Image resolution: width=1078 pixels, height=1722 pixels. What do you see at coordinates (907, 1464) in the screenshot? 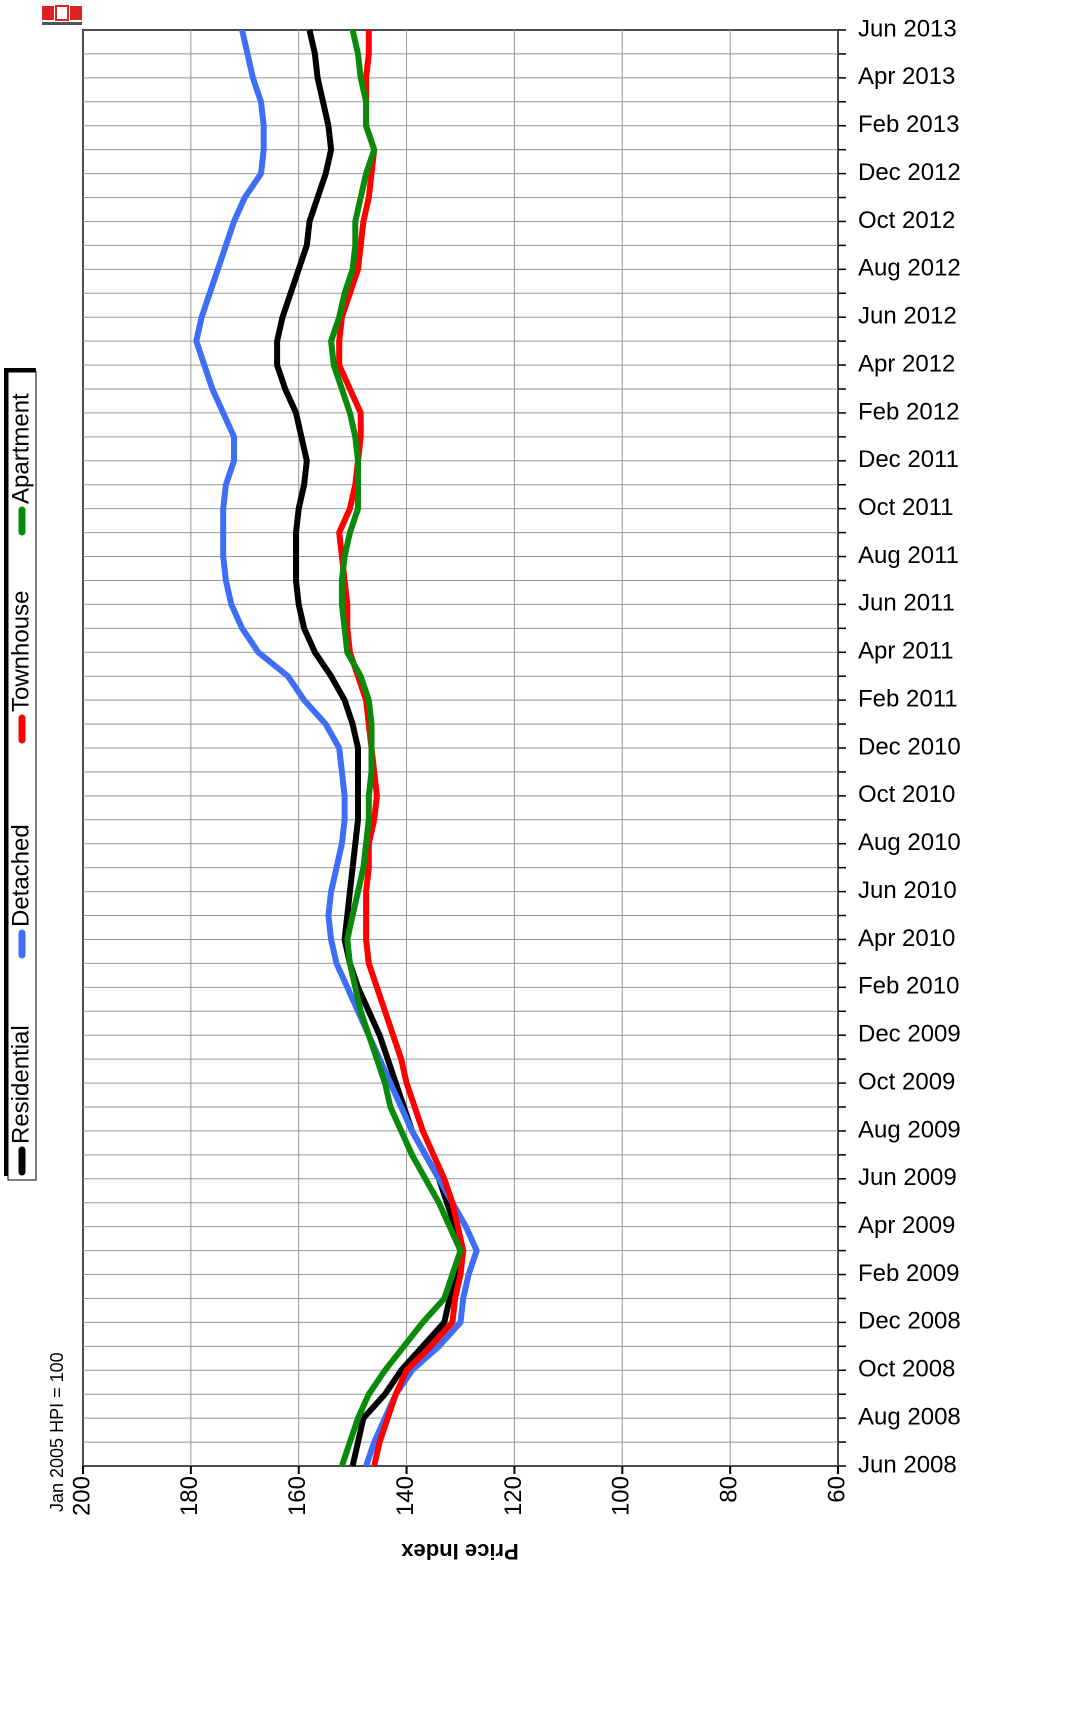
I see `y-tick-label: Jun 2008` at bounding box center [907, 1464].